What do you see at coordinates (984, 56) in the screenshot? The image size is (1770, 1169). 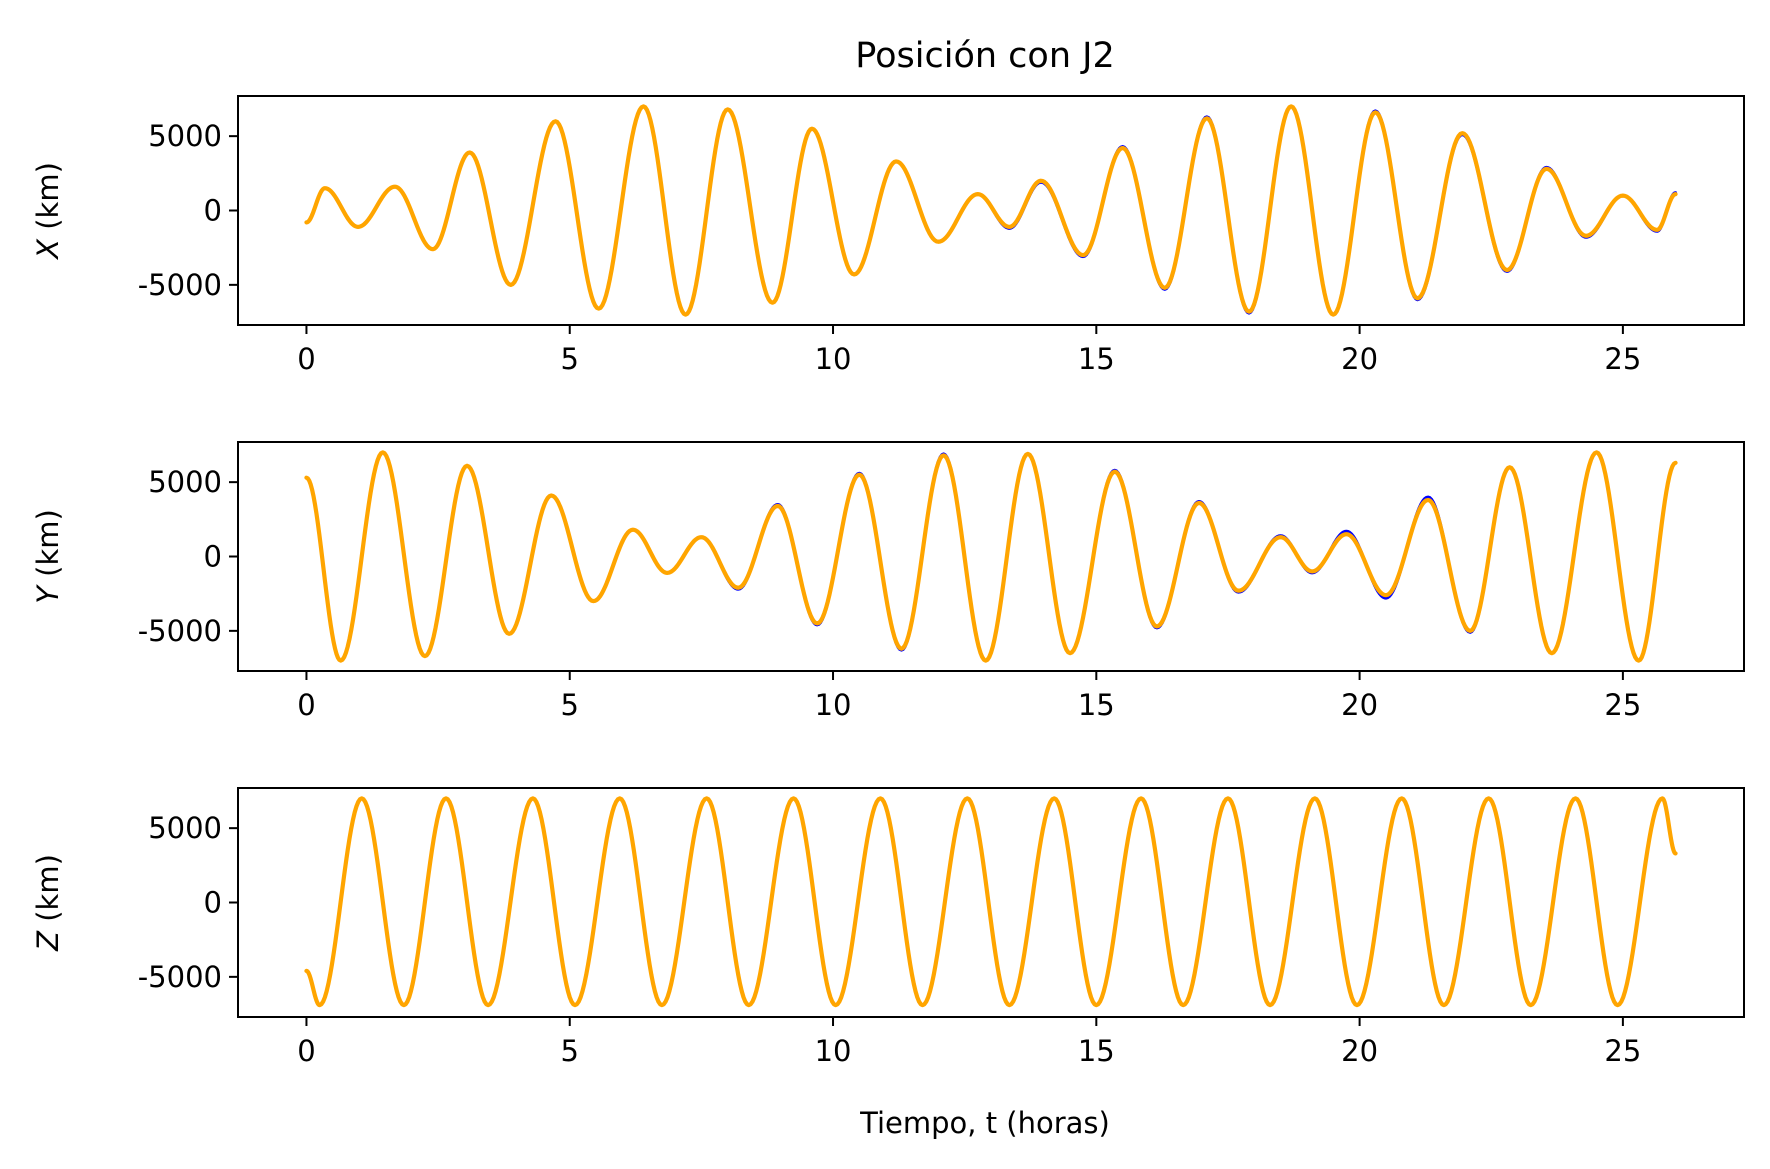 I see `chart-title: Posición con J2` at bounding box center [984, 56].